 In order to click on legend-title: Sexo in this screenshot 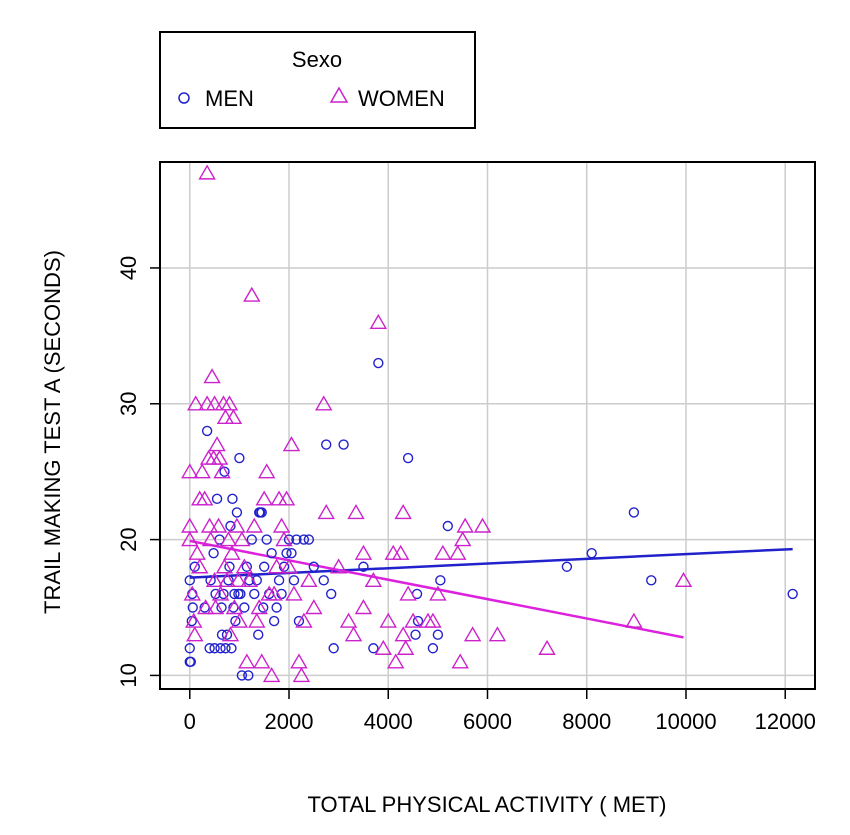, I will do `click(317, 59)`.